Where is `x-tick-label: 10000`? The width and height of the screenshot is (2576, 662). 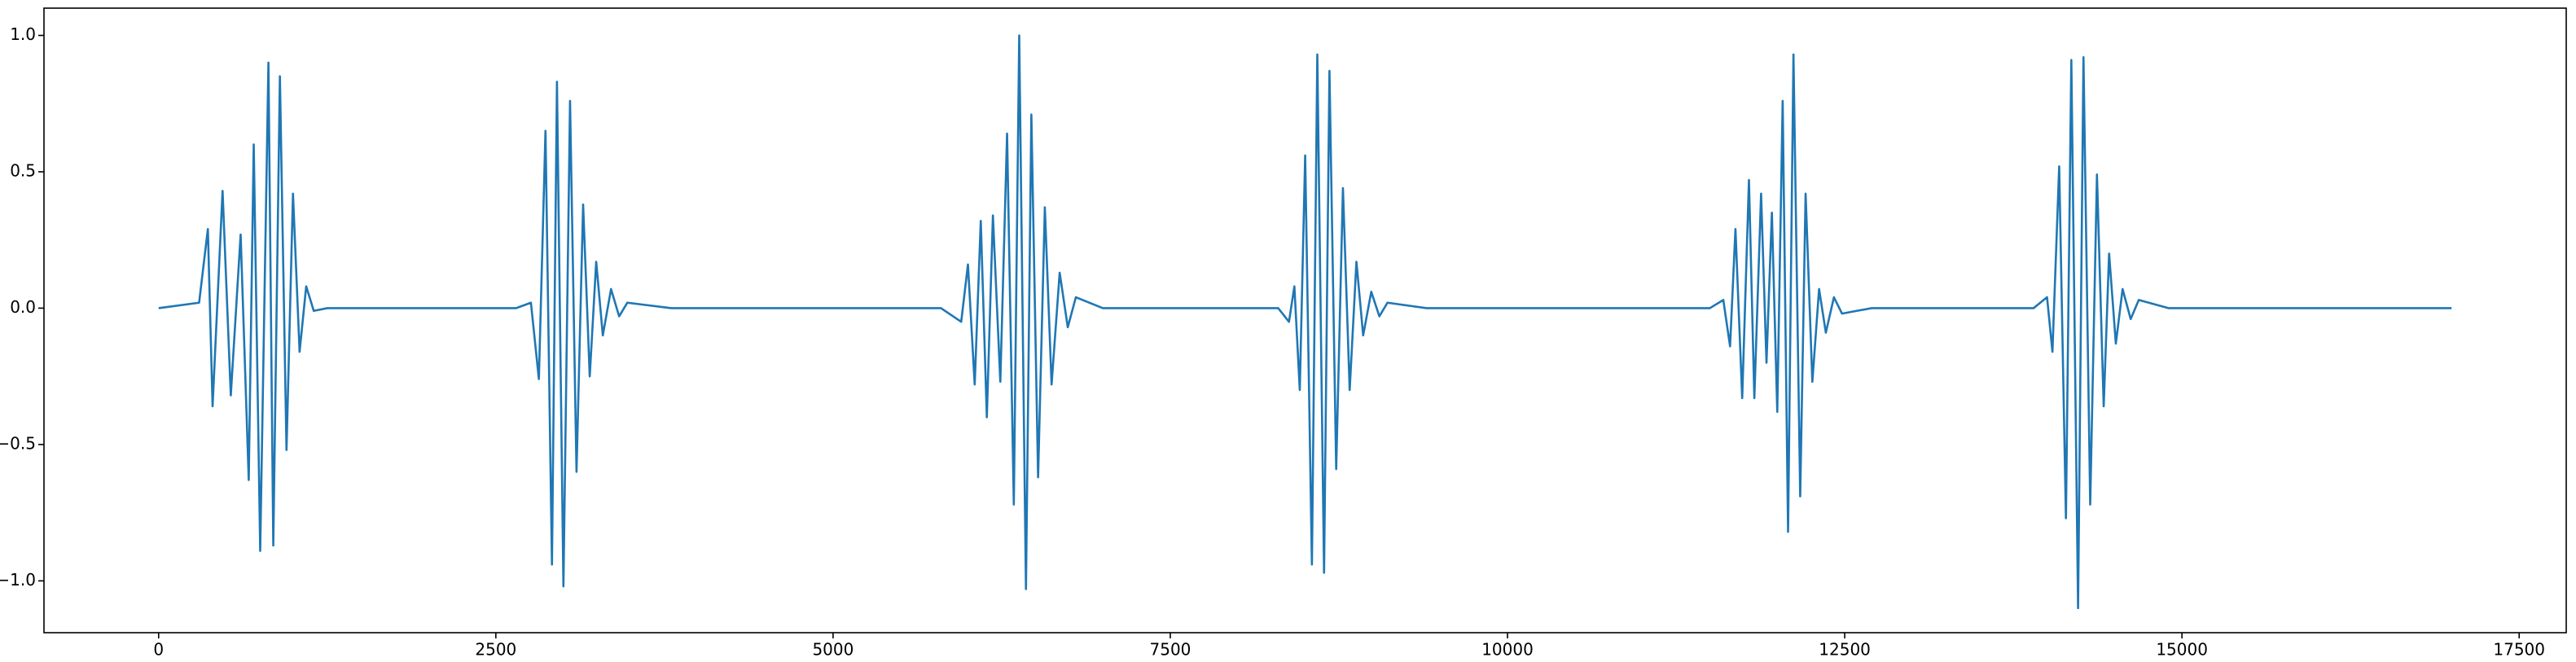
x-tick-label: 10000 is located at coordinates (1507, 650).